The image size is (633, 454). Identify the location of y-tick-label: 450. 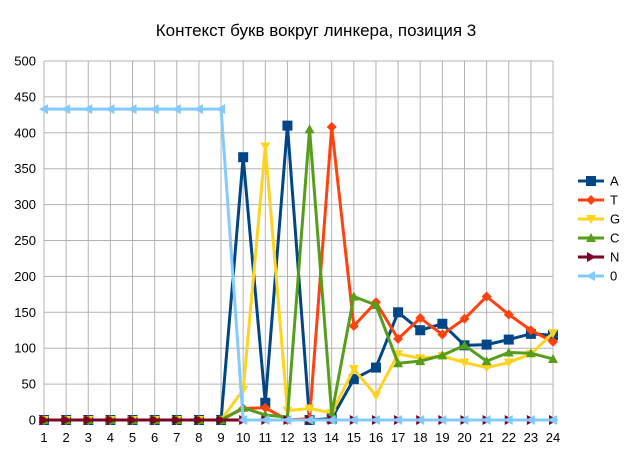
(25, 96).